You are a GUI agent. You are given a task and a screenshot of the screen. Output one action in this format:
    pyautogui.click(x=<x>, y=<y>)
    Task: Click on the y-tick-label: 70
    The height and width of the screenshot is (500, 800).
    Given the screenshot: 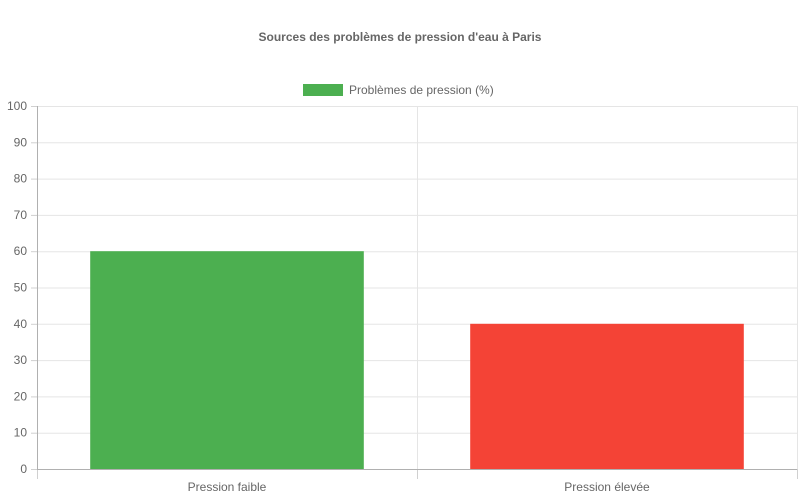 What is the action you would take?
    pyautogui.click(x=21, y=215)
    